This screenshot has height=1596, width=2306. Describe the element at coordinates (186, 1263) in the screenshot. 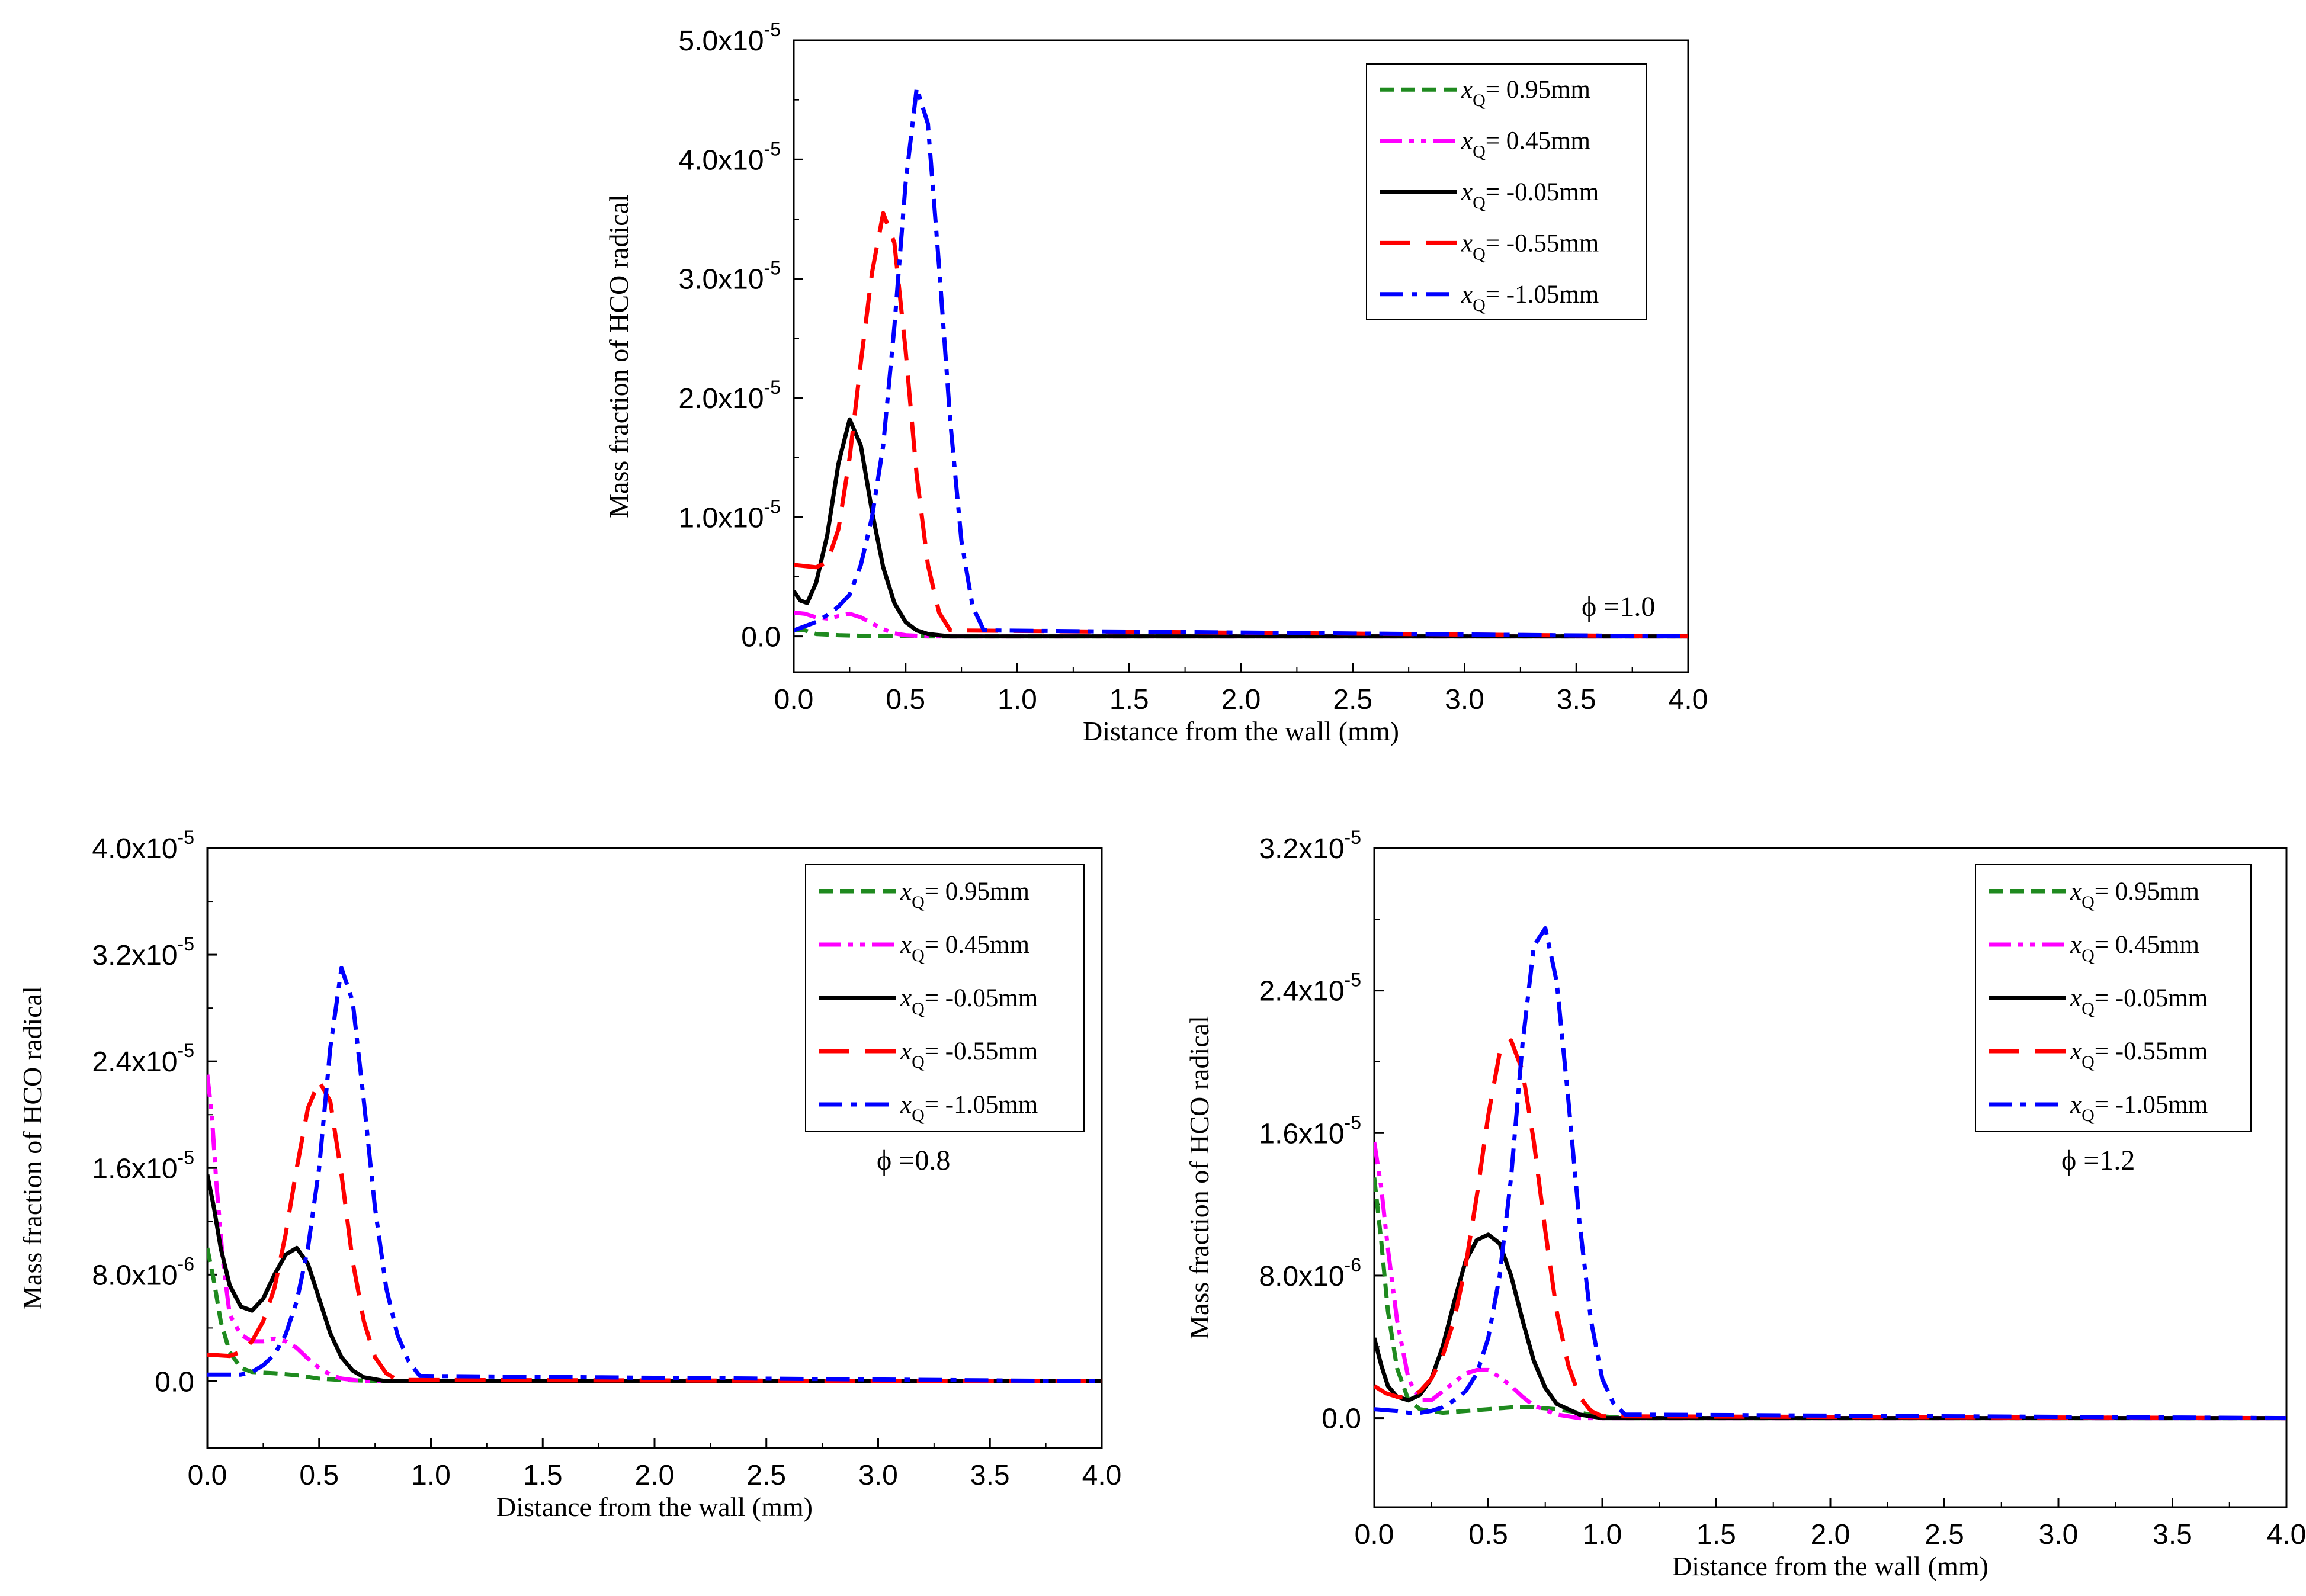

I see `y-tick-exponent: -6` at that location.